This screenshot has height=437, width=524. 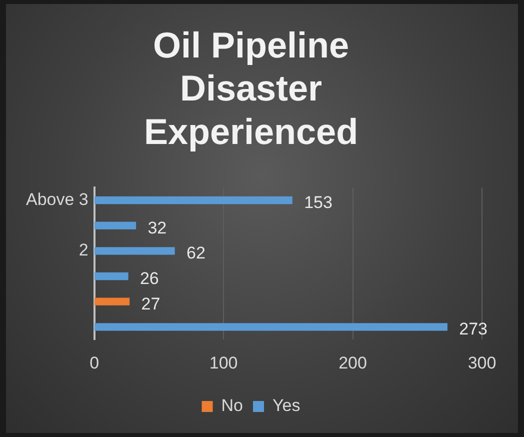 What do you see at coordinates (95, 362) in the screenshot?
I see `x-tick-label: 0` at bounding box center [95, 362].